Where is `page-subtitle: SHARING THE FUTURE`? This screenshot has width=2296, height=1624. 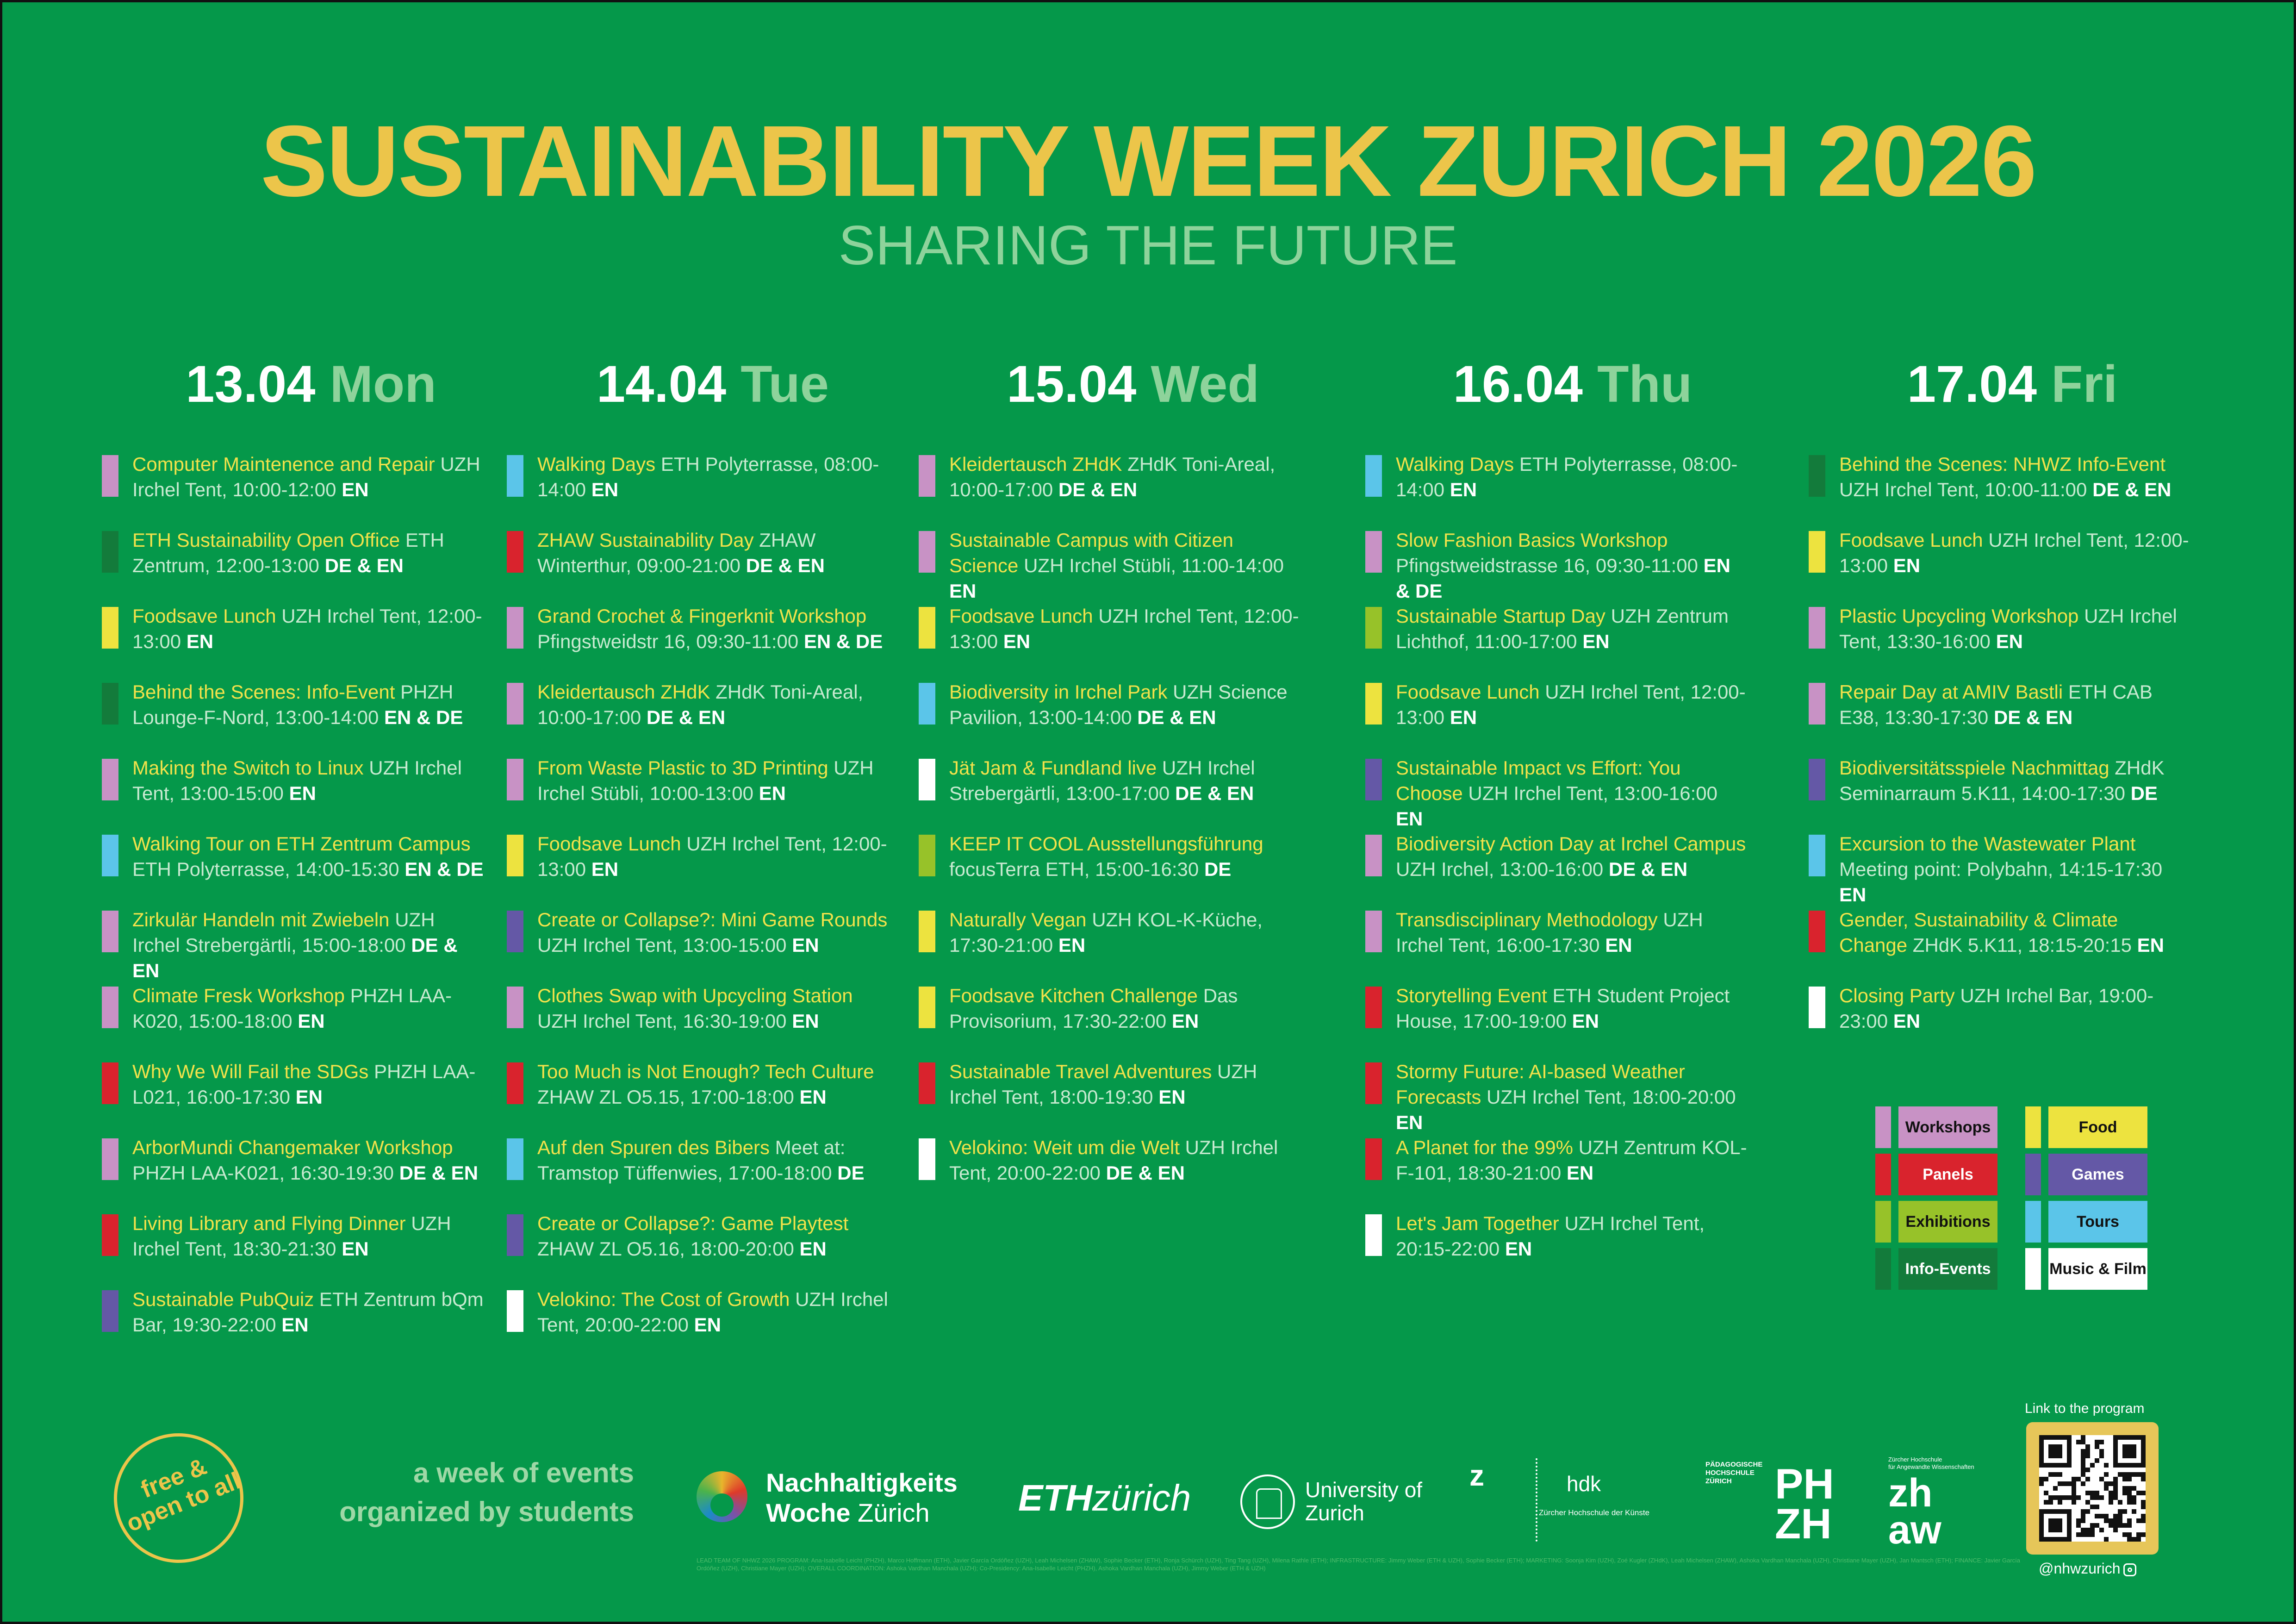 page-subtitle: SHARING THE FUTURE is located at coordinates (1148, 245).